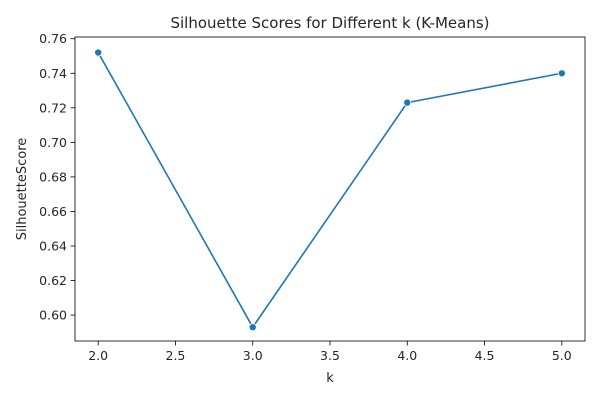 This screenshot has height=404, width=600. What do you see at coordinates (53, 38) in the screenshot?
I see `y-tick-label: 0.76` at bounding box center [53, 38].